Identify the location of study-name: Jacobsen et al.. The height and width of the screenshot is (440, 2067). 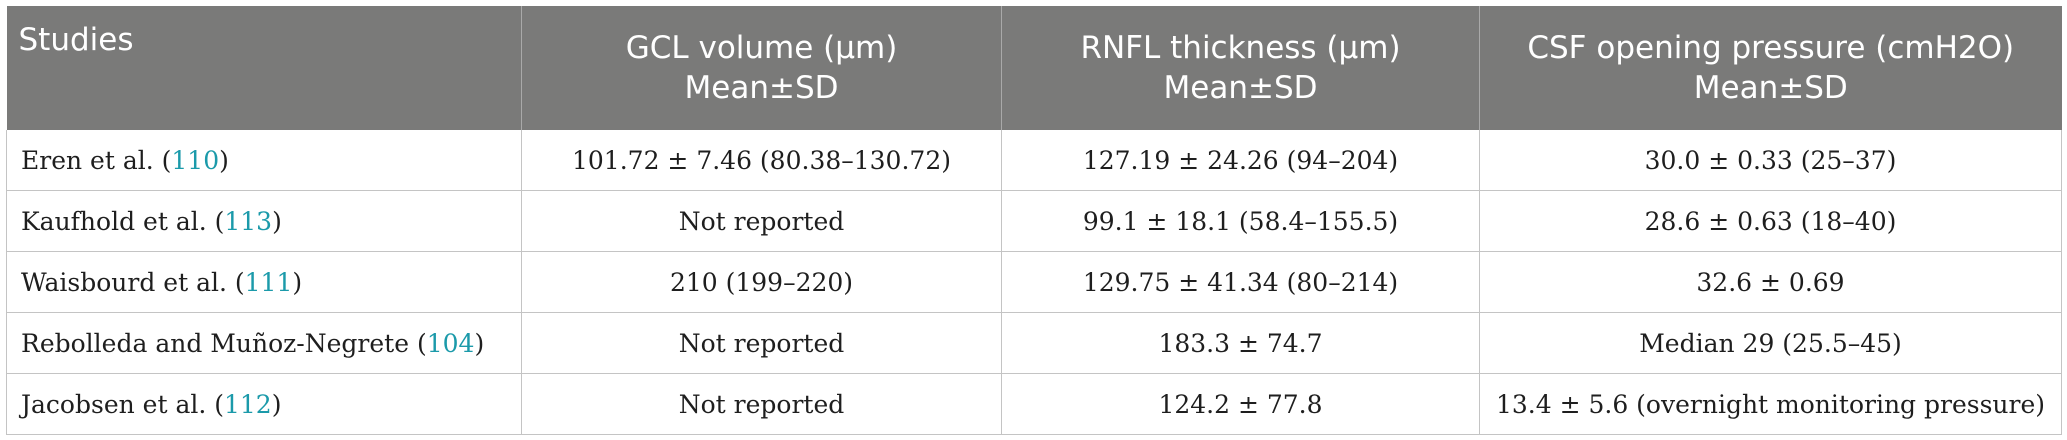
(114, 404).